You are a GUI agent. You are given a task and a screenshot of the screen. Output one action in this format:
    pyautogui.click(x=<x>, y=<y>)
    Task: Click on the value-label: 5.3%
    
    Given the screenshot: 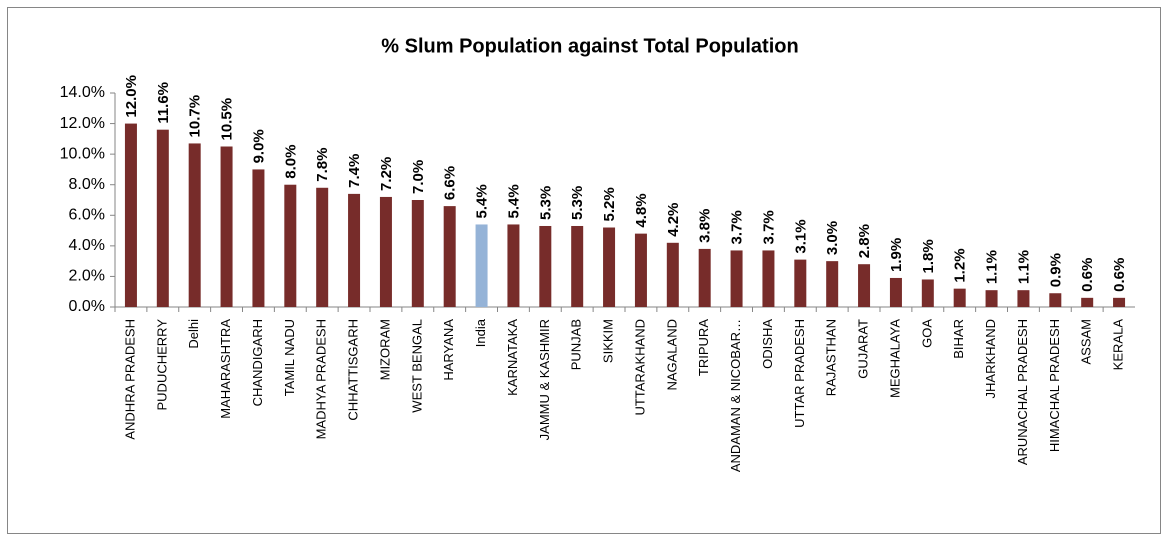 What is the action you would take?
    pyautogui.click(x=545, y=203)
    